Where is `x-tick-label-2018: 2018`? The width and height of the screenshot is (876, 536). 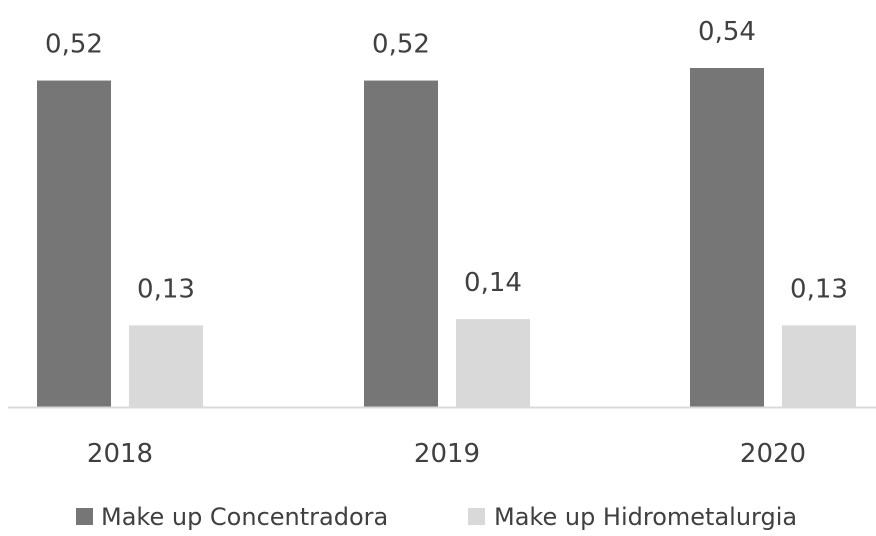
x-tick-label-2018: 2018 is located at coordinates (120, 454).